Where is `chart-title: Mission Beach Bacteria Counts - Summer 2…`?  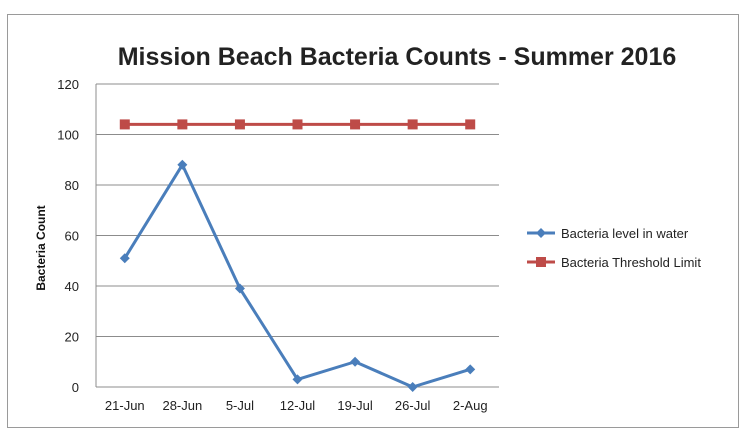 chart-title: Mission Beach Bacteria Counts - Summer 2… is located at coordinates (397, 57).